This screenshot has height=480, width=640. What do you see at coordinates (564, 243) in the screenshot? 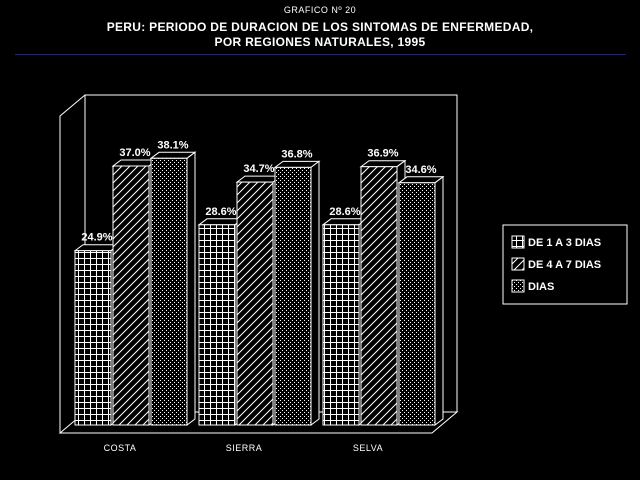
I see `legend-label-1: DE 1 A 3 DIAS` at bounding box center [564, 243].